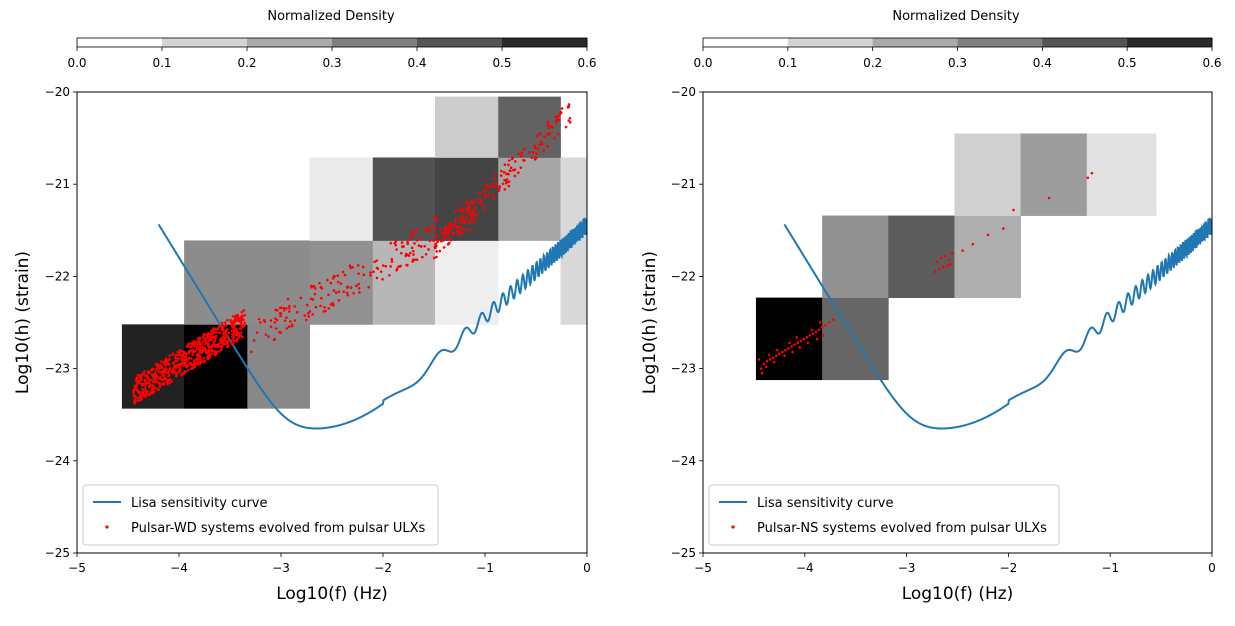 This screenshot has height=626, width=1235. Describe the element at coordinates (281, 568) in the screenshot. I see `x-tick-label: −3` at that location.